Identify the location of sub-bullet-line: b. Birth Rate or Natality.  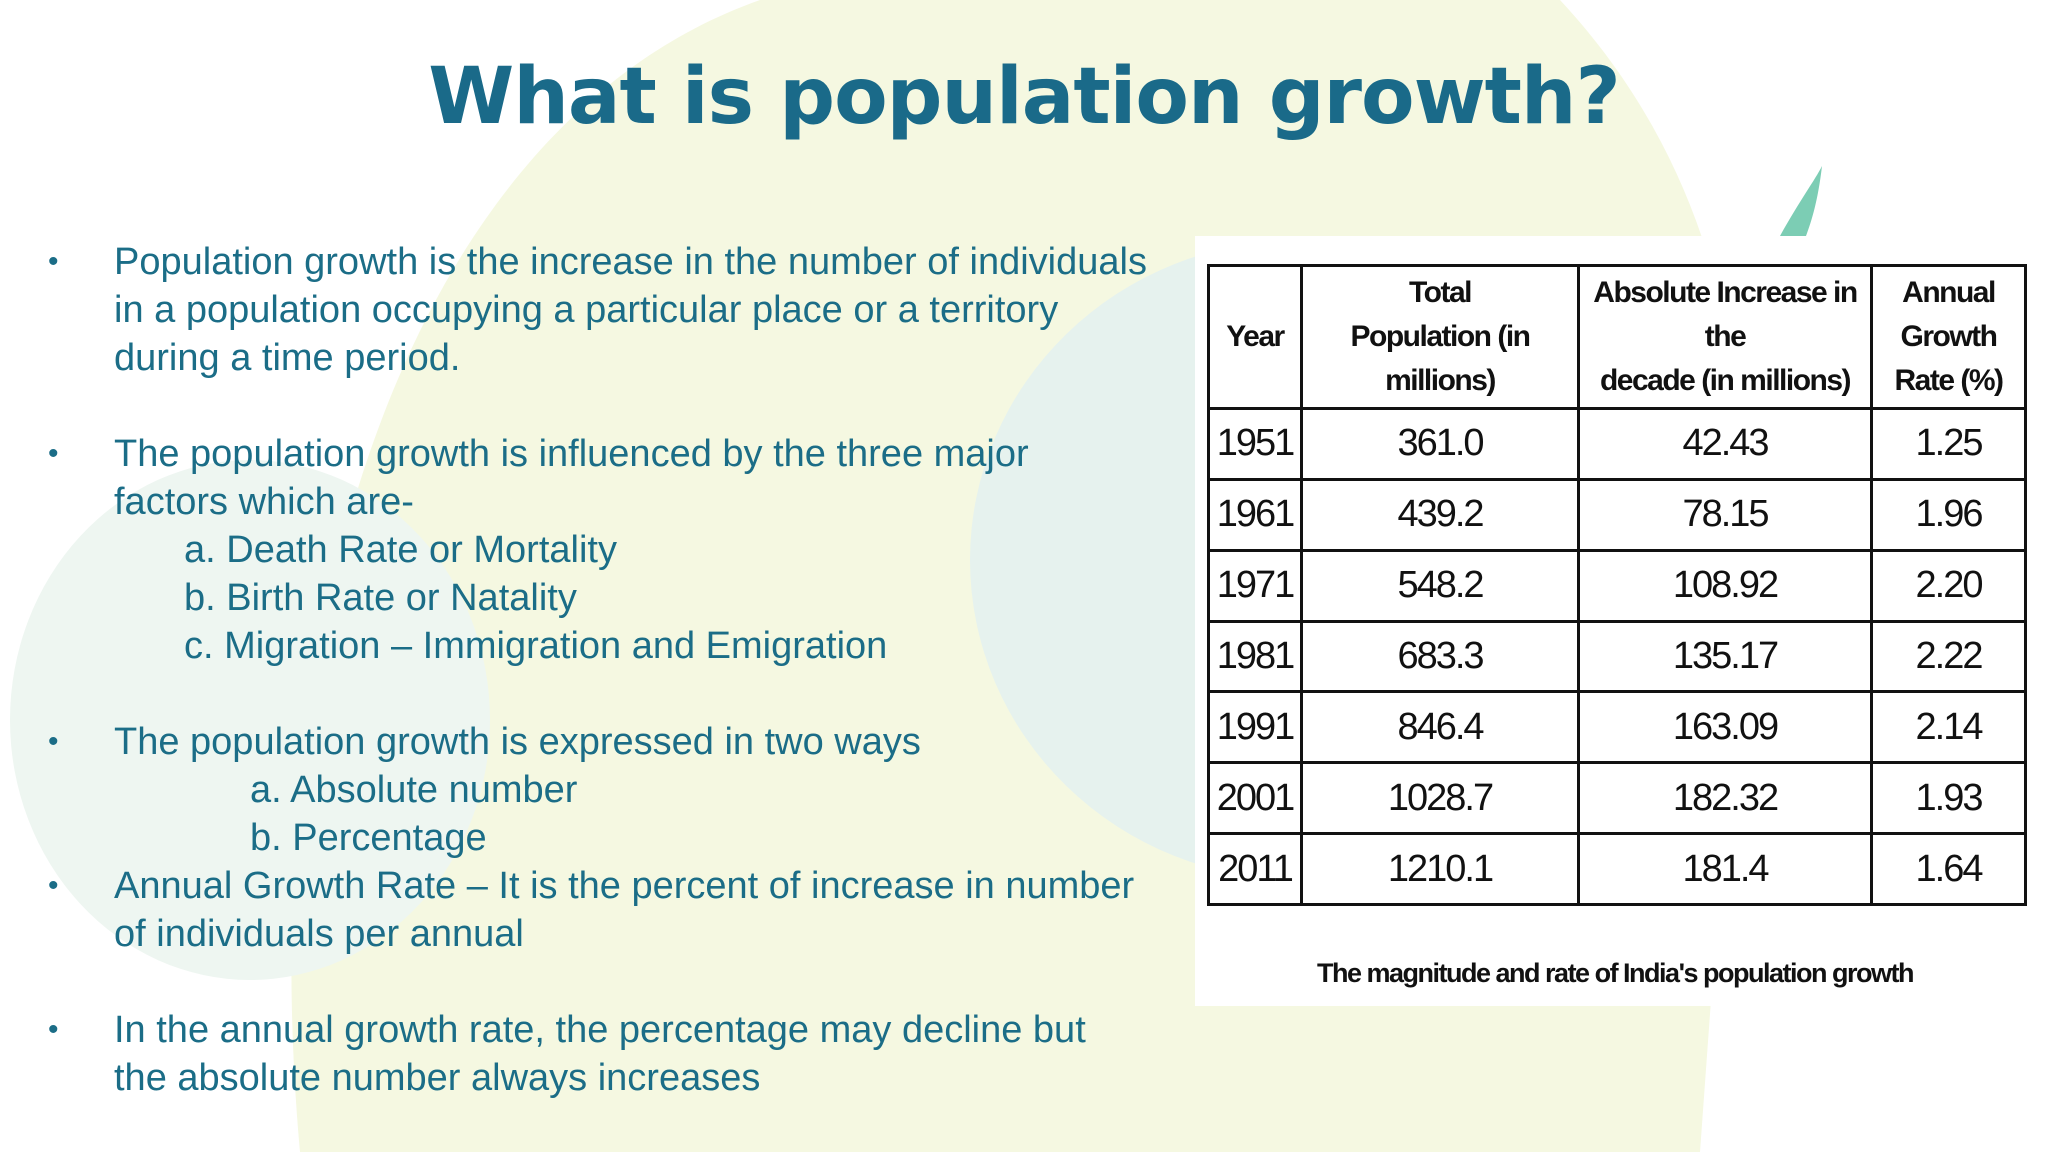
(380, 598).